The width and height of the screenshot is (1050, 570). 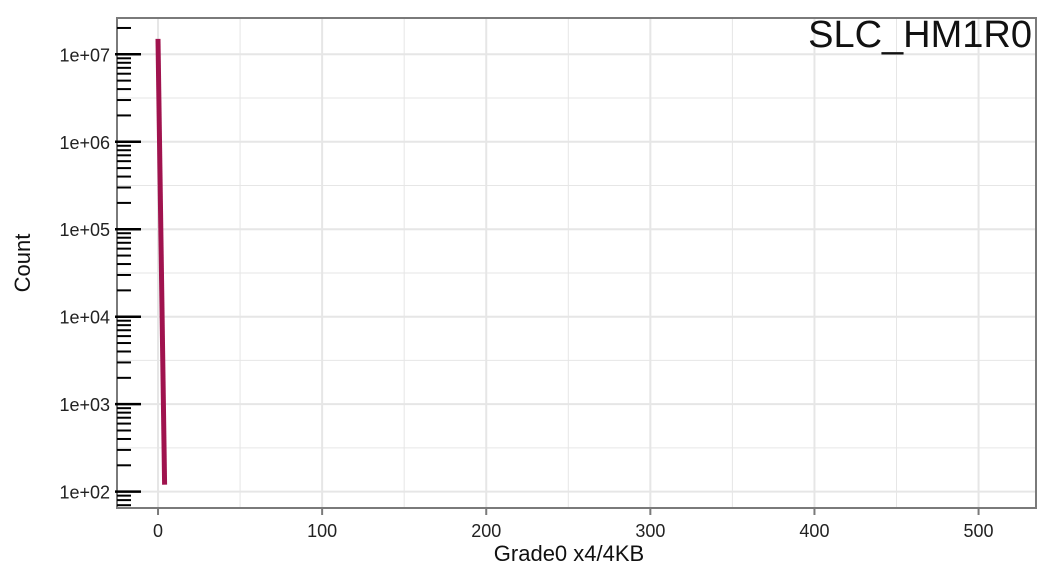 I want to click on y-tick-label: 1e+07, so click(x=84, y=55).